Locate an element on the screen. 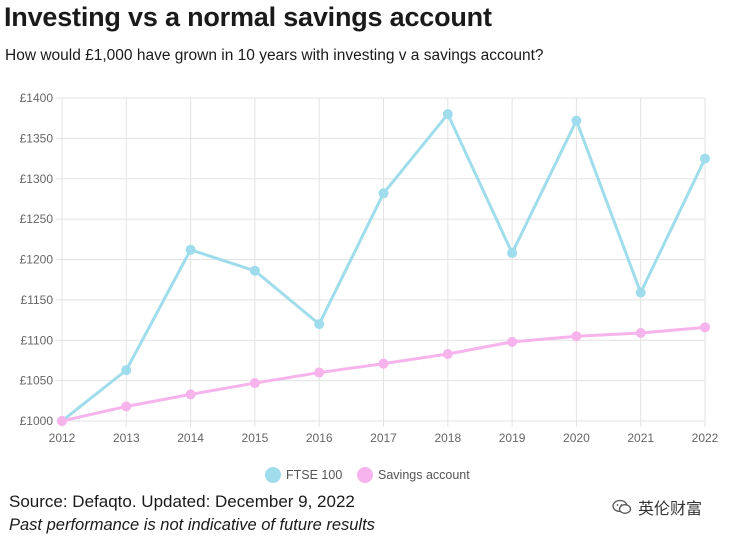 The width and height of the screenshot is (736, 537). x-tick-label: 2012 is located at coordinates (62, 438).